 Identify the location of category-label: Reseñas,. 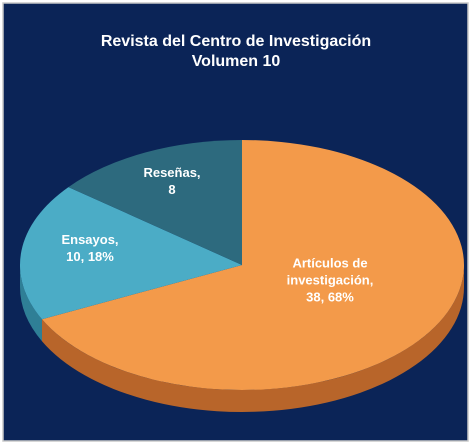
(172, 172).